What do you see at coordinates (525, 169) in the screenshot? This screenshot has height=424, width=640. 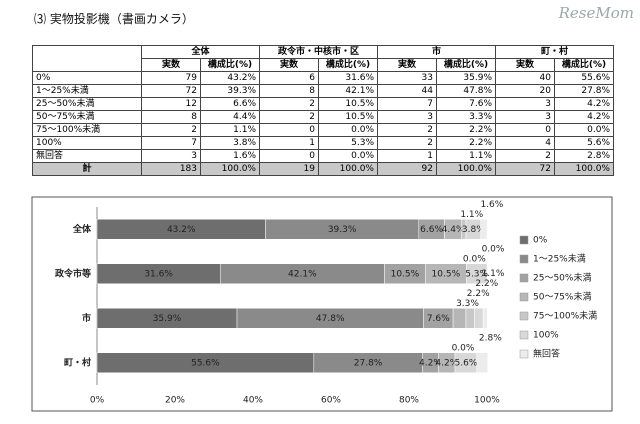 I see `table-cell: 72` at bounding box center [525, 169].